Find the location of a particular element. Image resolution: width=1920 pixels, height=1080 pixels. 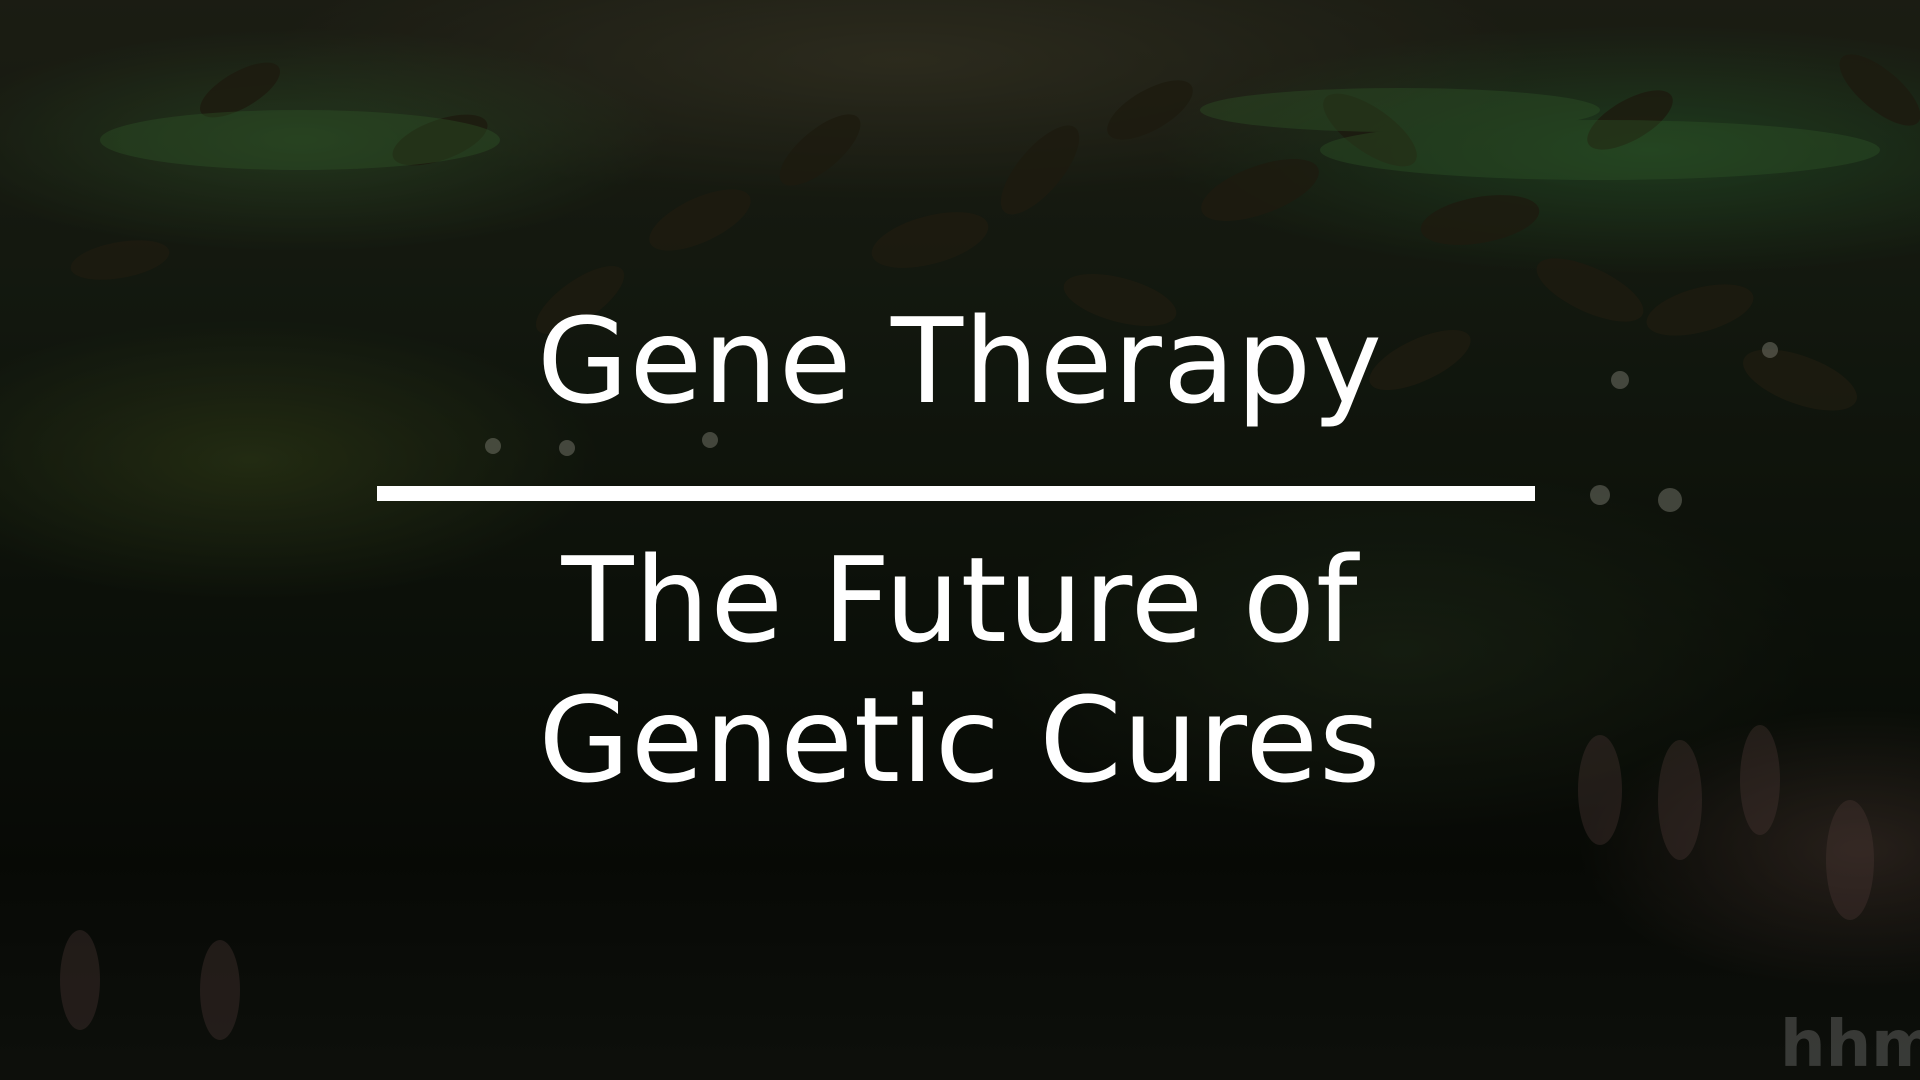

title-divider-line is located at coordinates (956, 493).